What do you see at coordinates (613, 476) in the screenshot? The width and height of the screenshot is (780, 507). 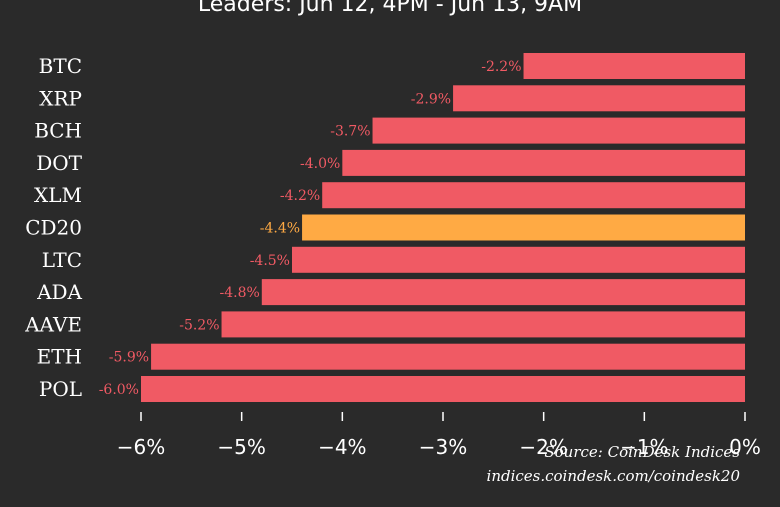 I see `source-url: indices.coindesk.com/coindesk20` at bounding box center [613, 476].